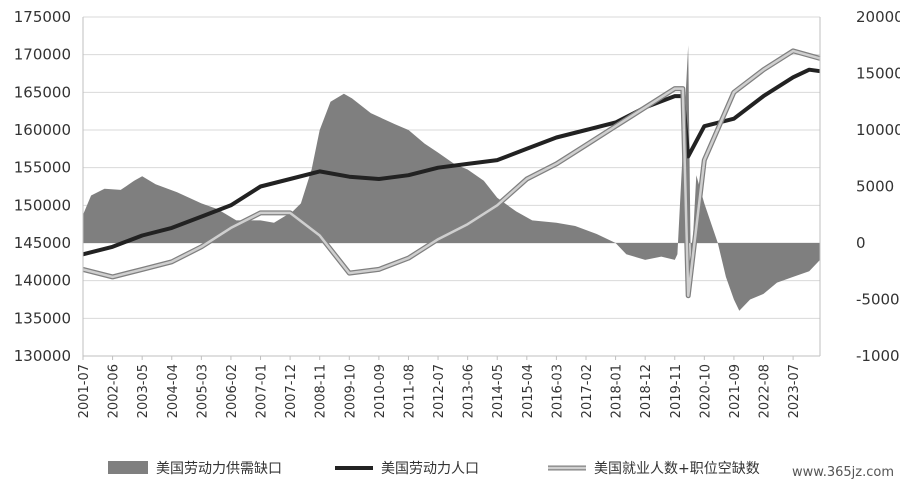  I want to click on x-tick-label: 2007-01, so click(262, 391).